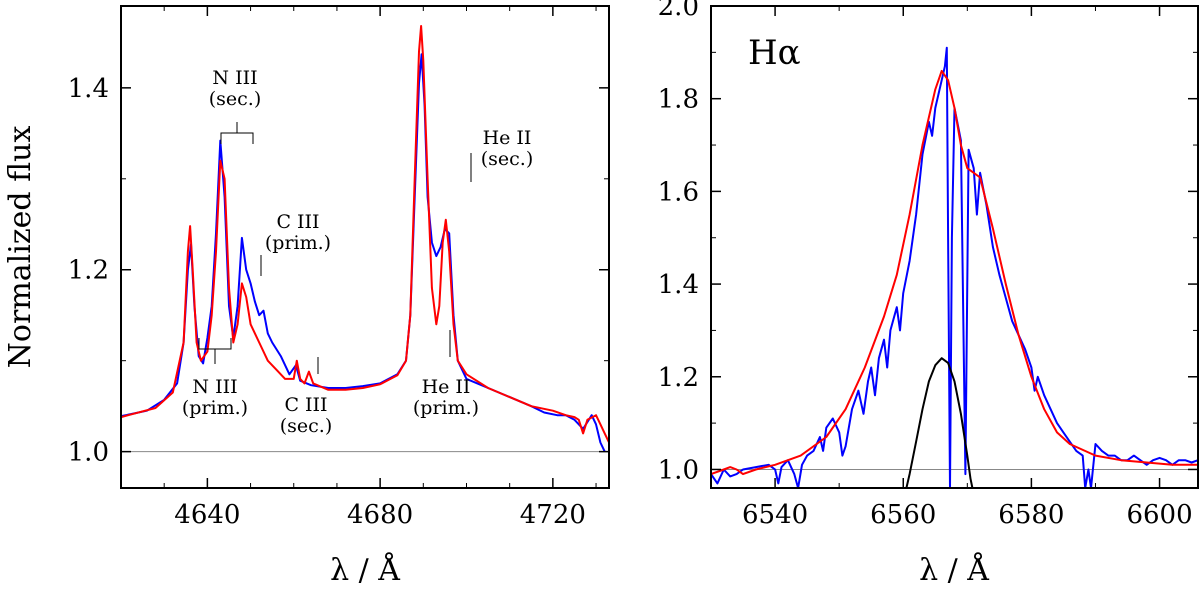  What do you see at coordinates (305, 405) in the screenshot?
I see `ciii-sec-label-line1: C III` at bounding box center [305, 405].